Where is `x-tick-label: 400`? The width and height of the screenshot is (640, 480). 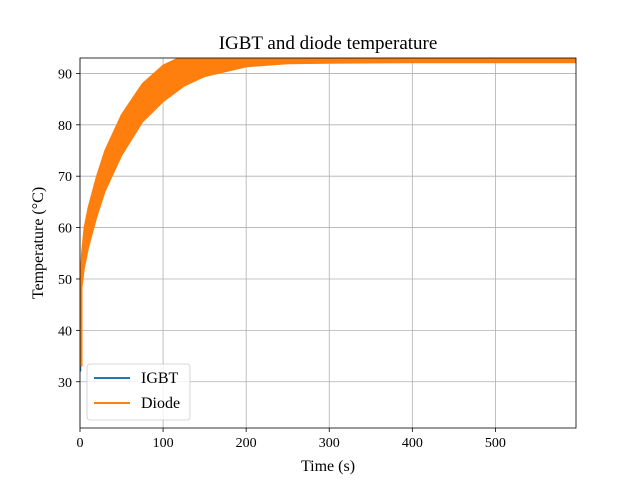 x-tick-label: 400 is located at coordinates (412, 443).